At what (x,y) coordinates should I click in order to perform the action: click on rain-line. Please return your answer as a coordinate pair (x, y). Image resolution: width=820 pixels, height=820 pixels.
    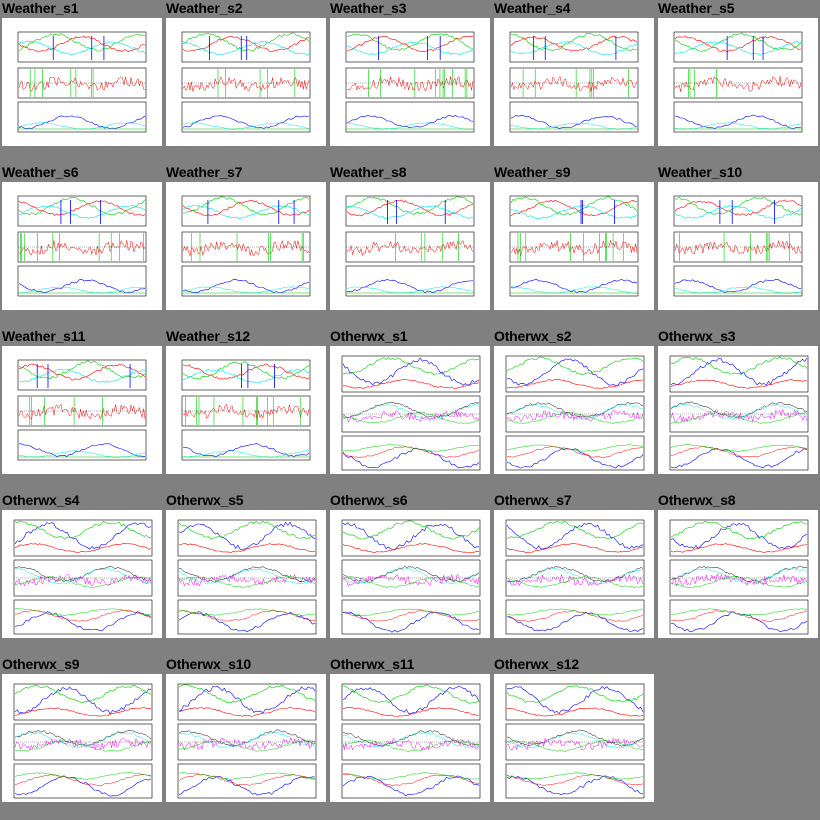
    Looking at the image, I should click on (82, 126).